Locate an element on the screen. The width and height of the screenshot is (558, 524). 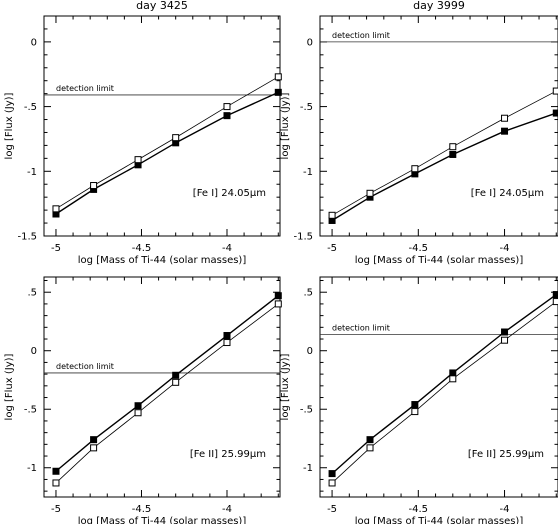
chart-title: day 3425 is located at coordinates (162, 6).